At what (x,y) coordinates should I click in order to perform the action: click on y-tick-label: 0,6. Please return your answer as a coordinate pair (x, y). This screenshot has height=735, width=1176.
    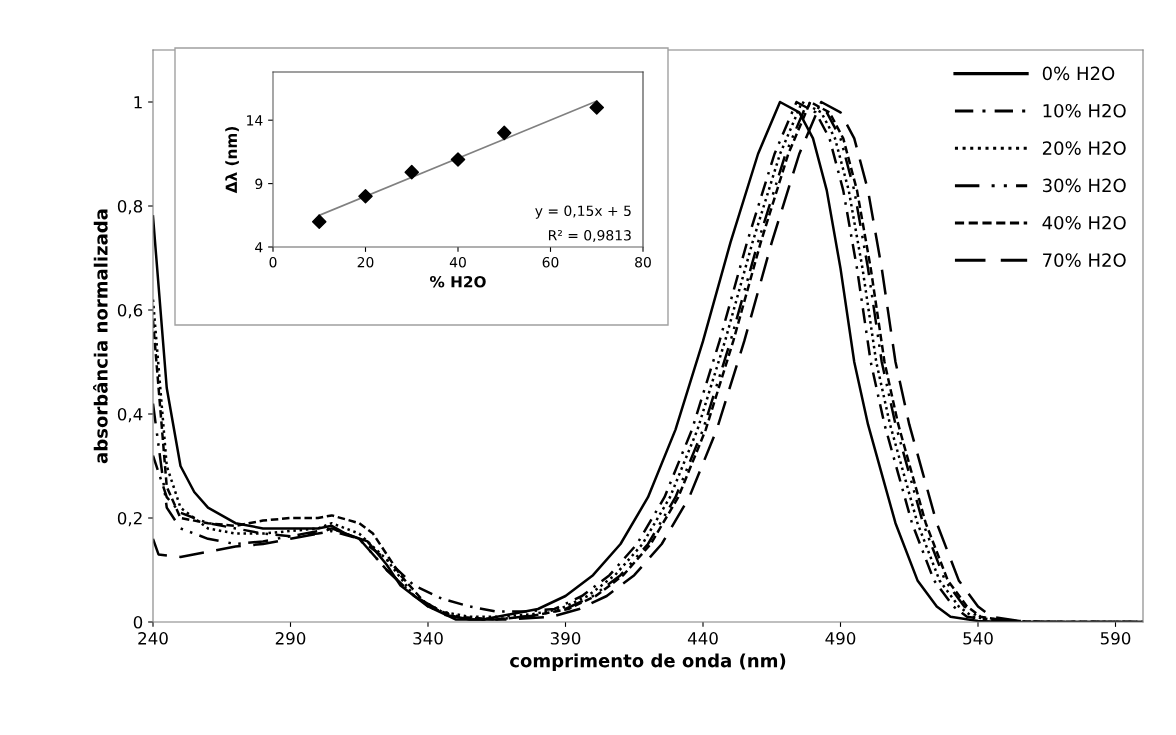
    Looking at the image, I should click on (130, 311).